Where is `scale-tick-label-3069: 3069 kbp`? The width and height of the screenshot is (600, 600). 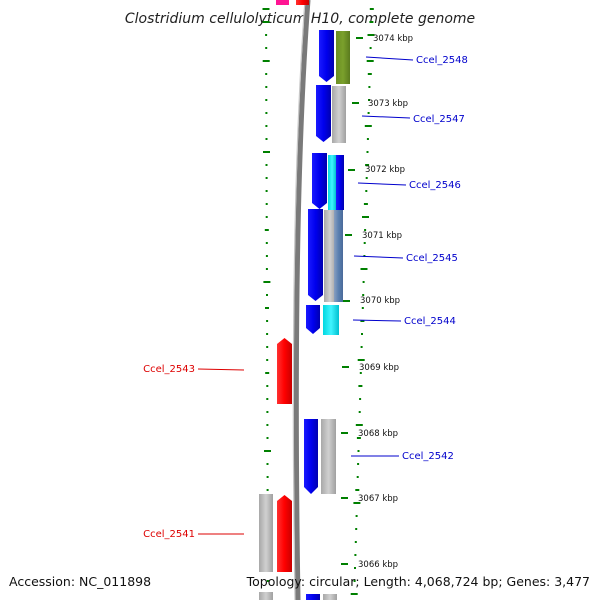 scale-tick-label-3069: 3069 kbp is located at coordinates (379, 368).